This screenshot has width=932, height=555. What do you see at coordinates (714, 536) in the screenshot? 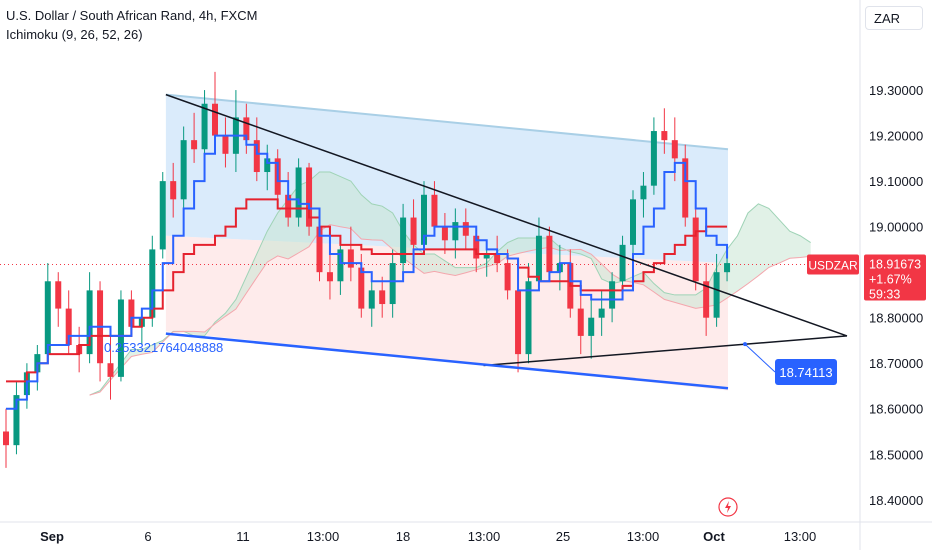
I see `time-tick-label: Oct` at bounding box center [714, 536].